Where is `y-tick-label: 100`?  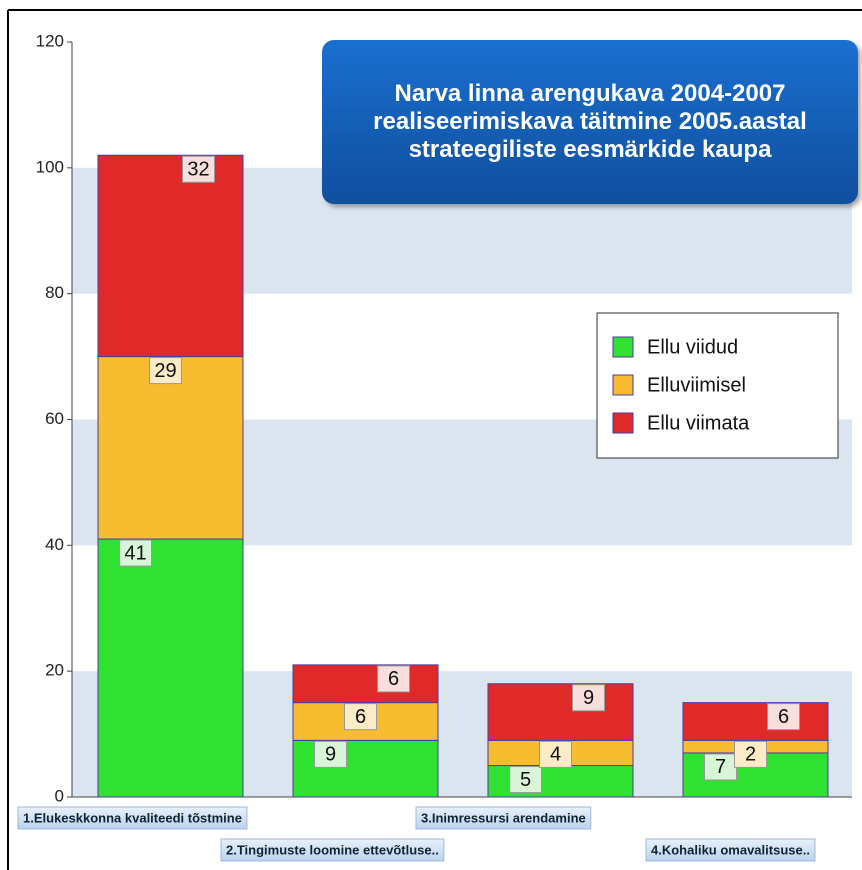
y-tick-label: 100 is located at coordinates (50, 166).